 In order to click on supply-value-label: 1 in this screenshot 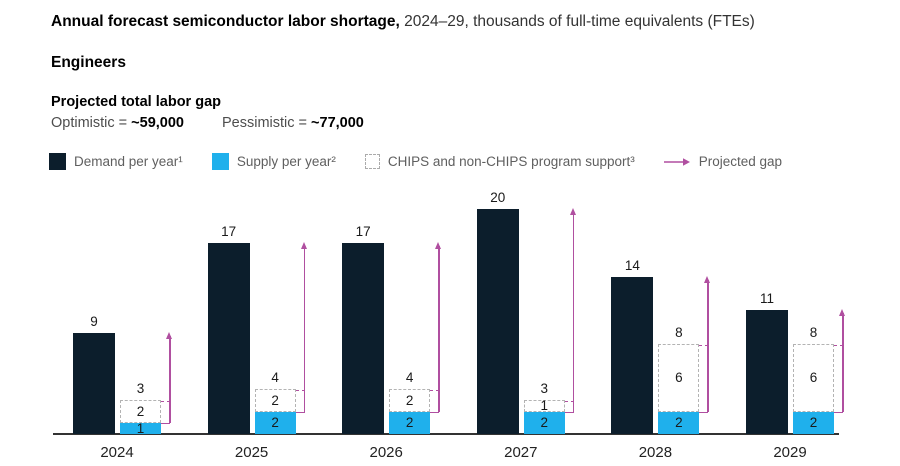, I will do `click(140, 428)`.